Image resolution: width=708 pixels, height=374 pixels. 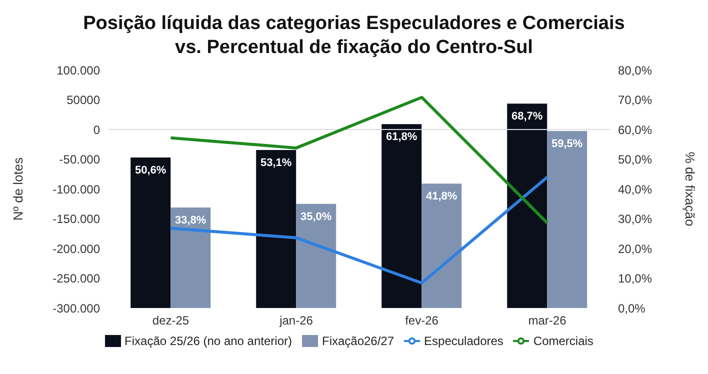 What do you see at coordinates (76, 249) in the screenshot?
I see `y-tick-label: -200.000` at bounding box center [76, 249].